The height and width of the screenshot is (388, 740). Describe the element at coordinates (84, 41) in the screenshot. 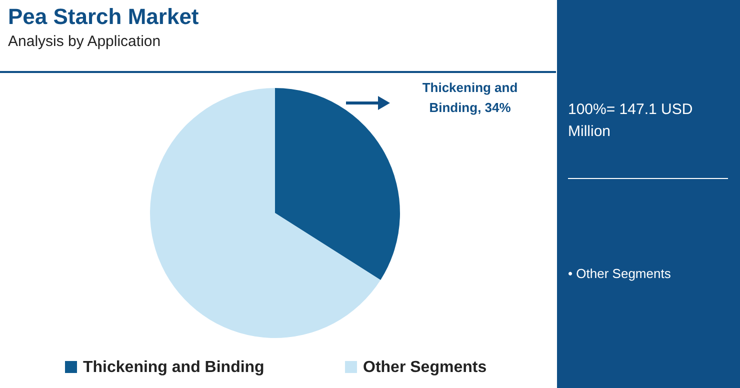

I see `chart-subtitle: Analysis by Application` at that location.